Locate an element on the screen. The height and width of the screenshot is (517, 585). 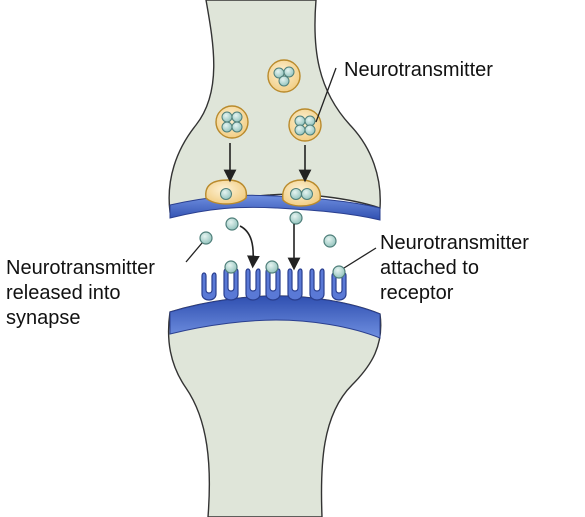
label-attached-line2: attached to is located at coordinates (429, 268).